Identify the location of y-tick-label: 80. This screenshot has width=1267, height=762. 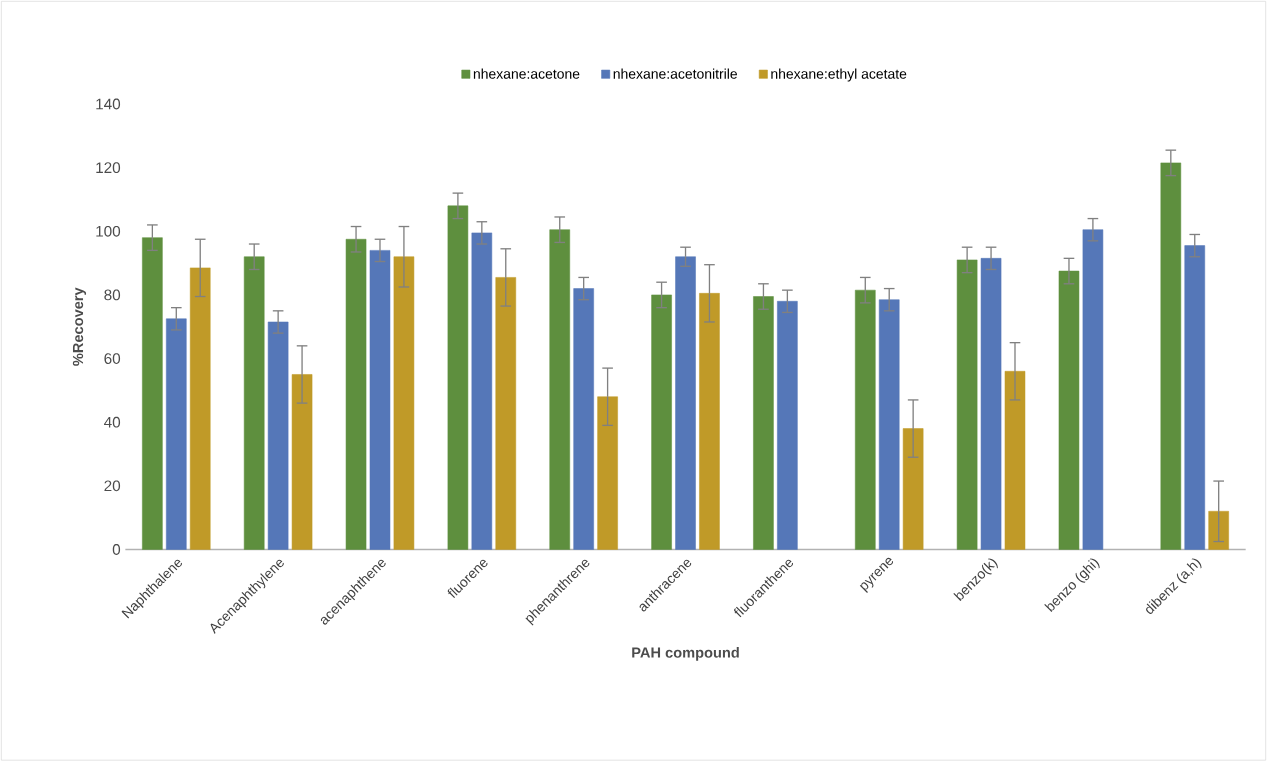
(112, 295).